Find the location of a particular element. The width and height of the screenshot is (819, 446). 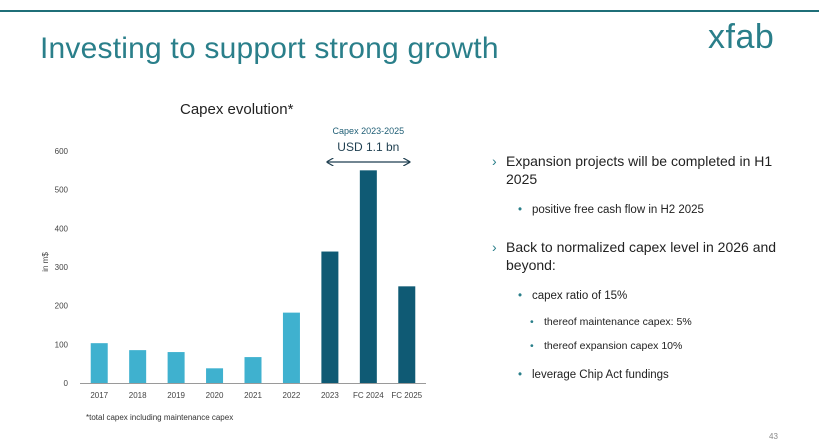

x-tick-label: FC 2025 is located at coordinates (406, 395).